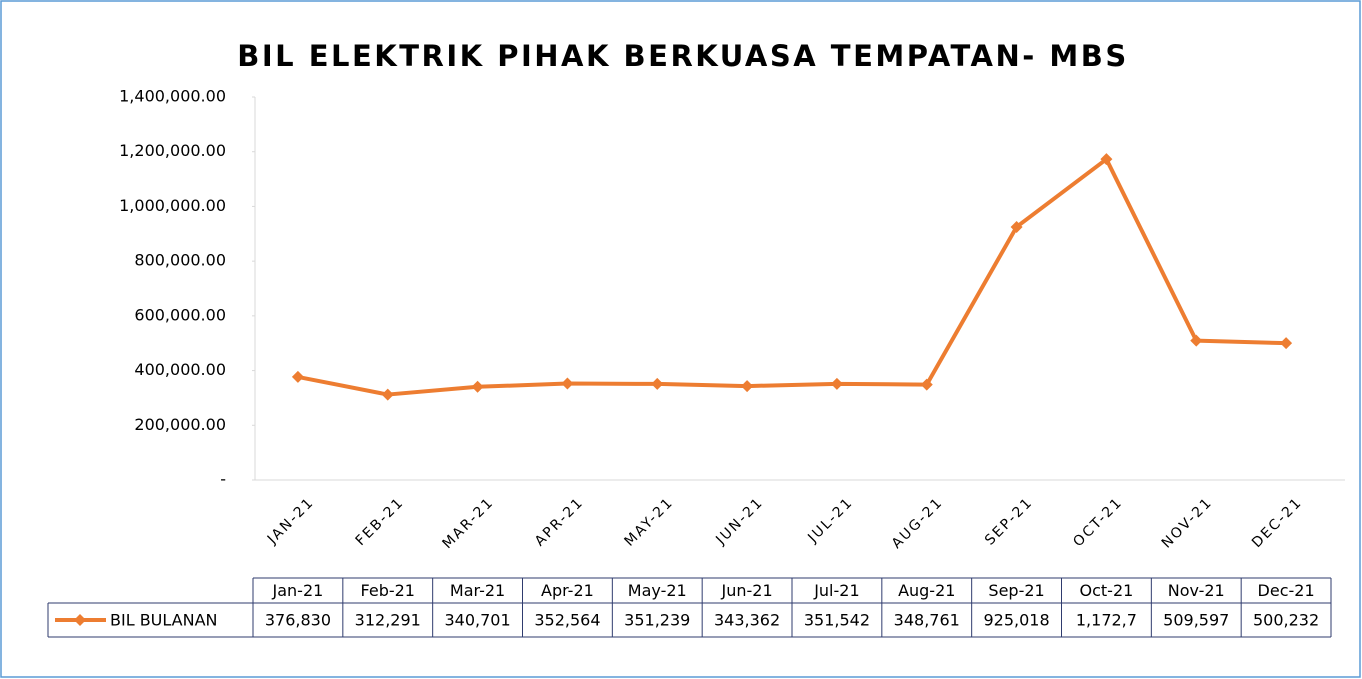  What do you see at coordinates (180, 424) in the screenshot?
I see `y-tick-label: 200,000.00` at bounding box center [180, 424].